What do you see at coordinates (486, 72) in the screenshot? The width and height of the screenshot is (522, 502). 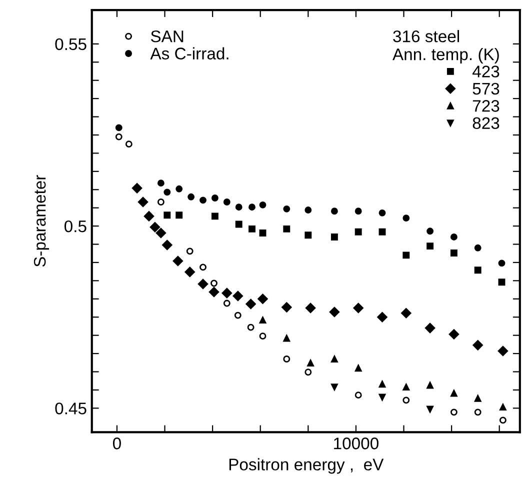 I see `legend-label: 423` at bounding box center [486, 72].